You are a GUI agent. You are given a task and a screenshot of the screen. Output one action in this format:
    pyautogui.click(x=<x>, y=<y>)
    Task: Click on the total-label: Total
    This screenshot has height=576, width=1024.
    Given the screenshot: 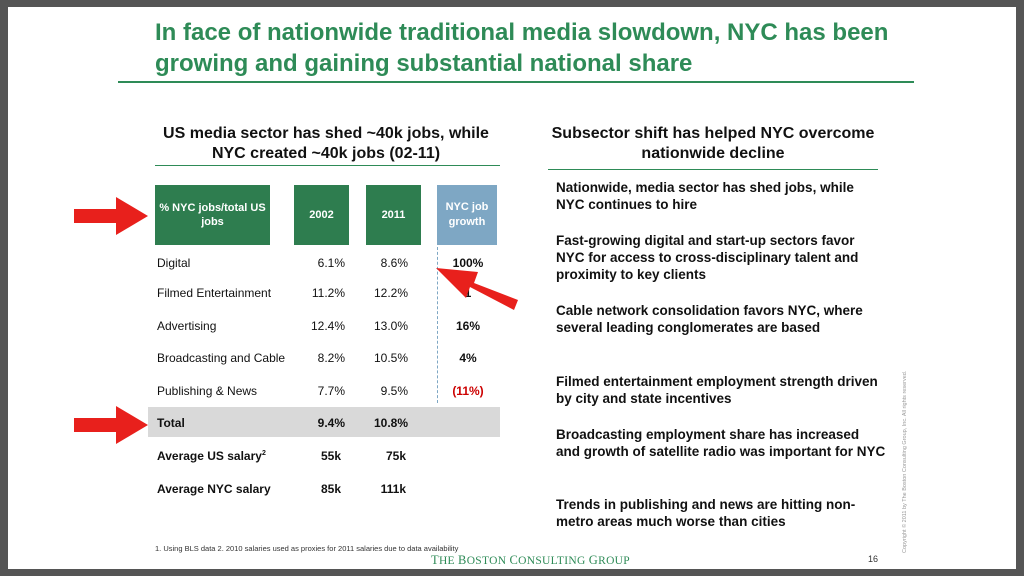 What is the action you would take?
    pyautogui.click(x=171, y=423)
    